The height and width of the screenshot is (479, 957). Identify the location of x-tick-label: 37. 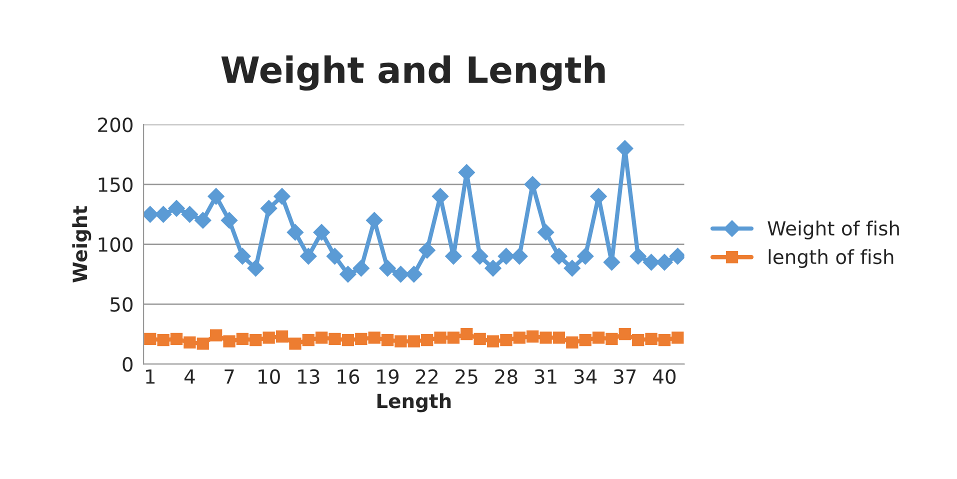
(625, 376).